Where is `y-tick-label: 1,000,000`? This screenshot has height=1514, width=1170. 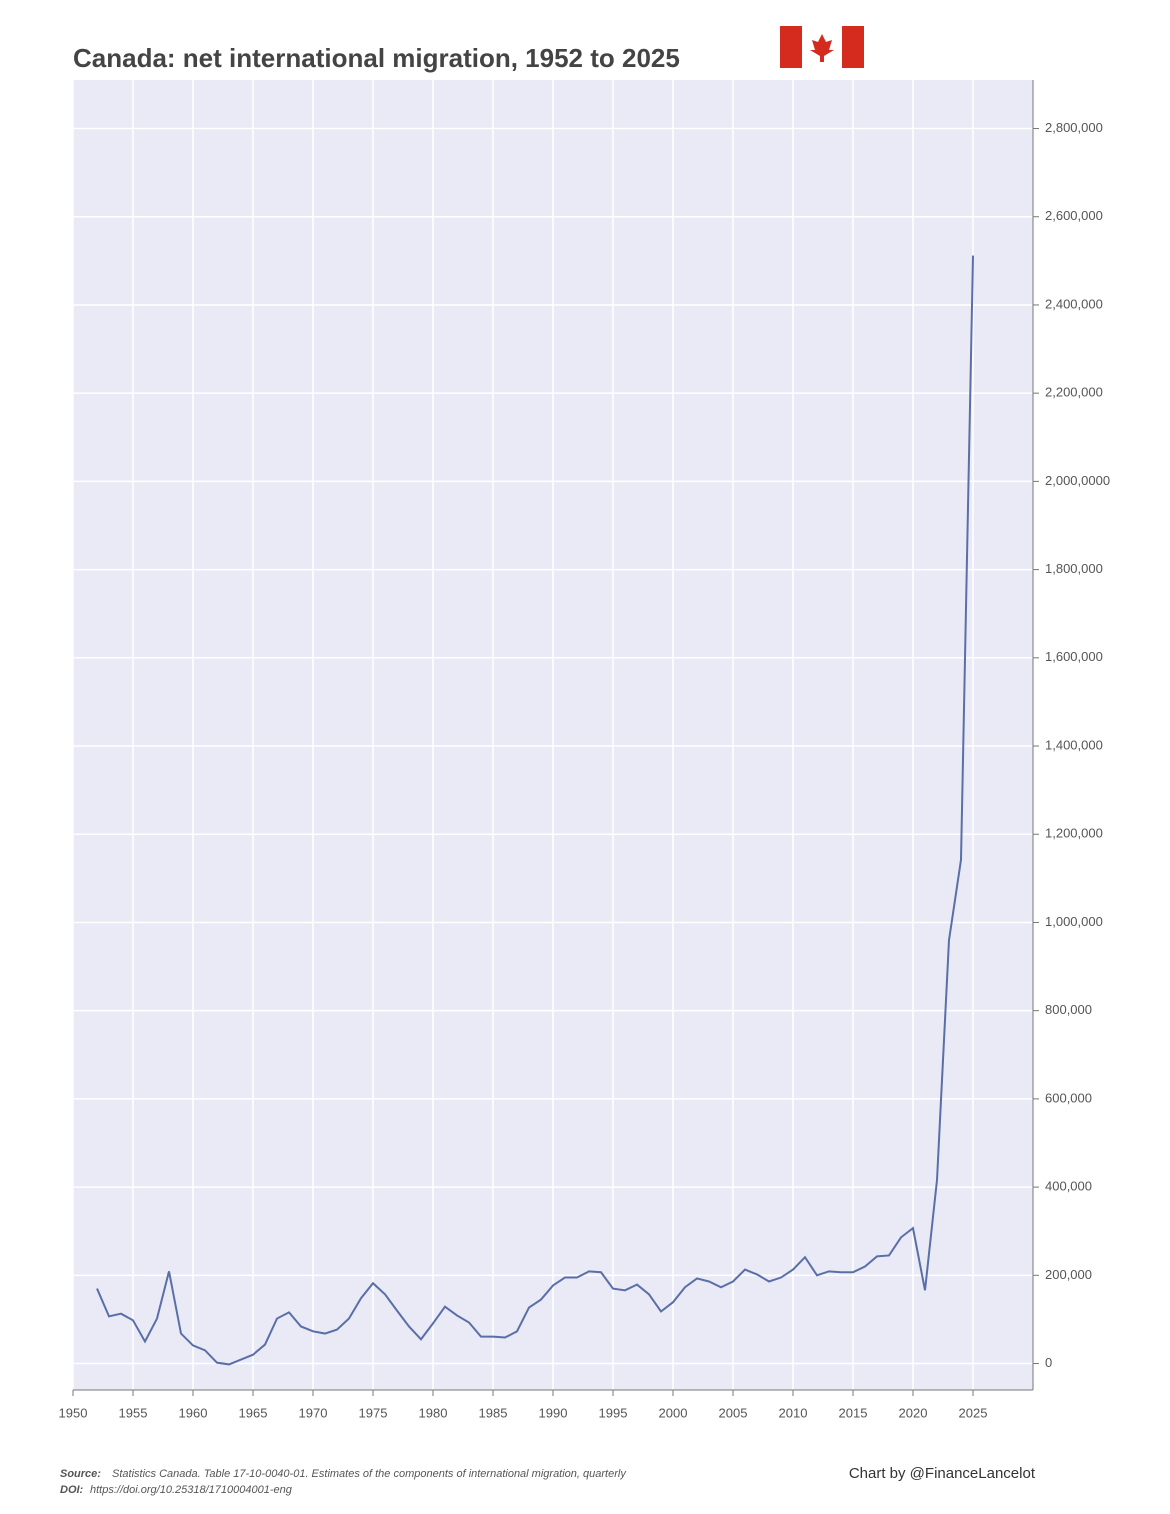
y-tick-label: 1,000,000 is located at coordinates (1074, 921).